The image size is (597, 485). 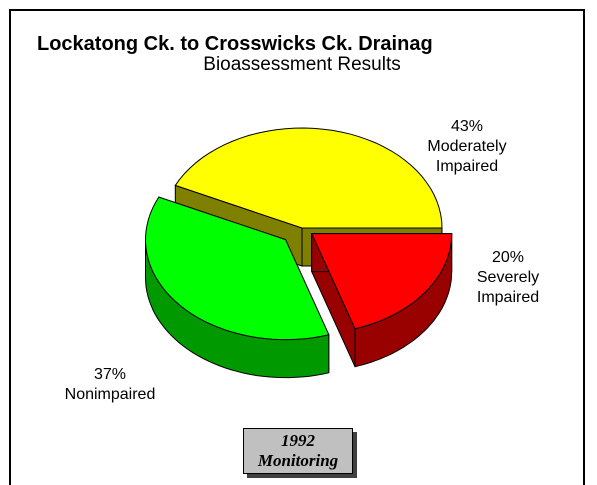 I want to click on slice-label: Severely Impaired, so click(x=508, y=287).